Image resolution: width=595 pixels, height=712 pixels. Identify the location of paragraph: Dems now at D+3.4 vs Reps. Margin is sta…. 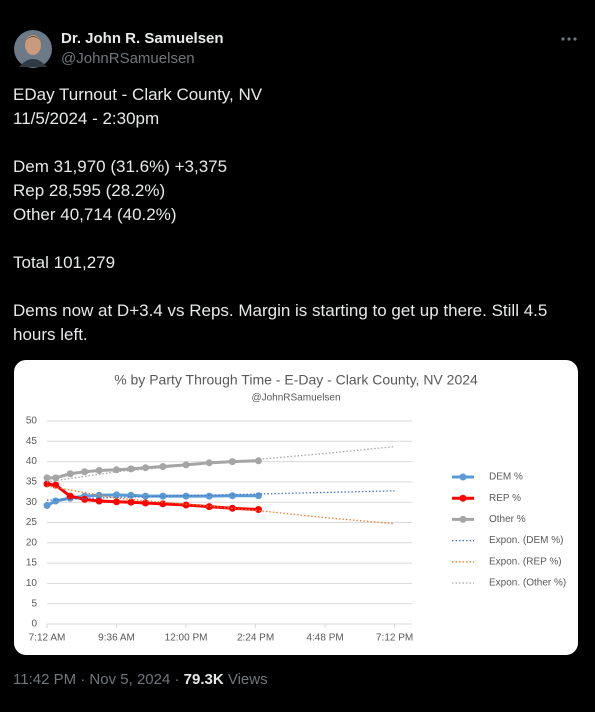
(293, 323).